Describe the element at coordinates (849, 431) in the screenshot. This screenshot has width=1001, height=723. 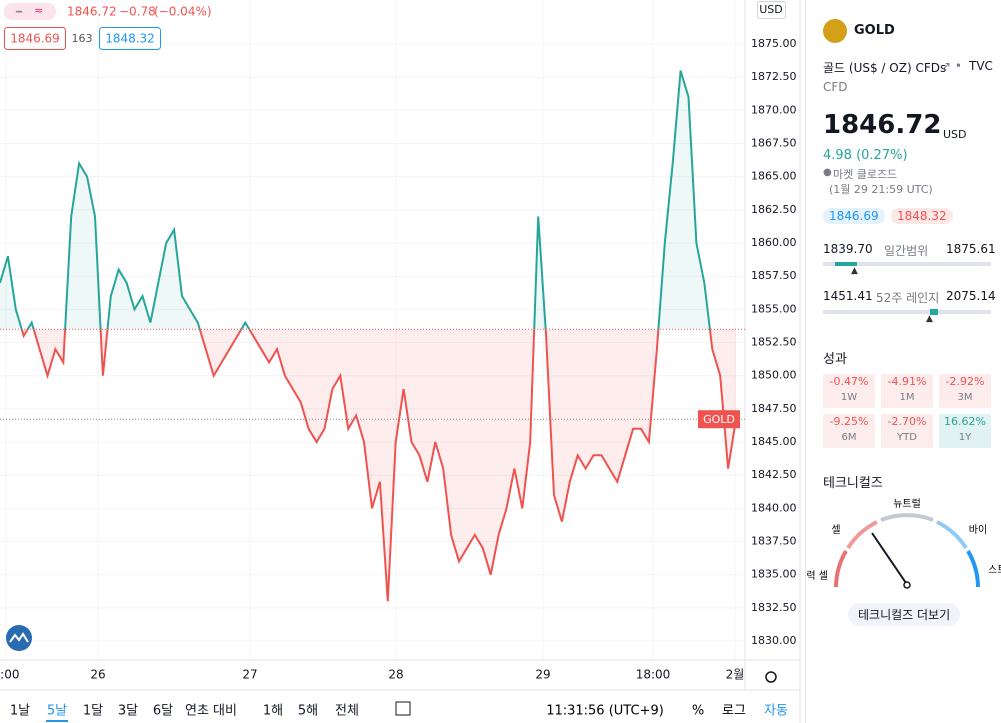
I see `performance-cell: -9.25% 6M` at that location.